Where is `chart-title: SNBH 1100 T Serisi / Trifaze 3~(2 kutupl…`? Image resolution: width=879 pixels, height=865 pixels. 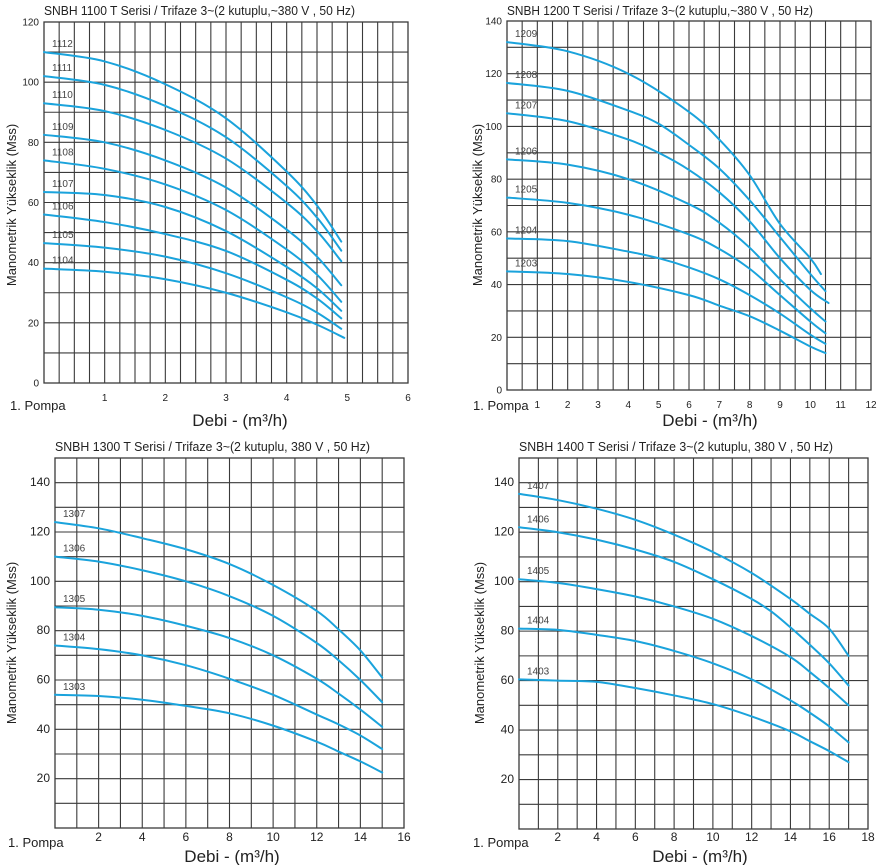 chart-title: SNBH 1100 T Serisi / Trifaze 3~(2 kutupl… is located at coordinates (199, 10).